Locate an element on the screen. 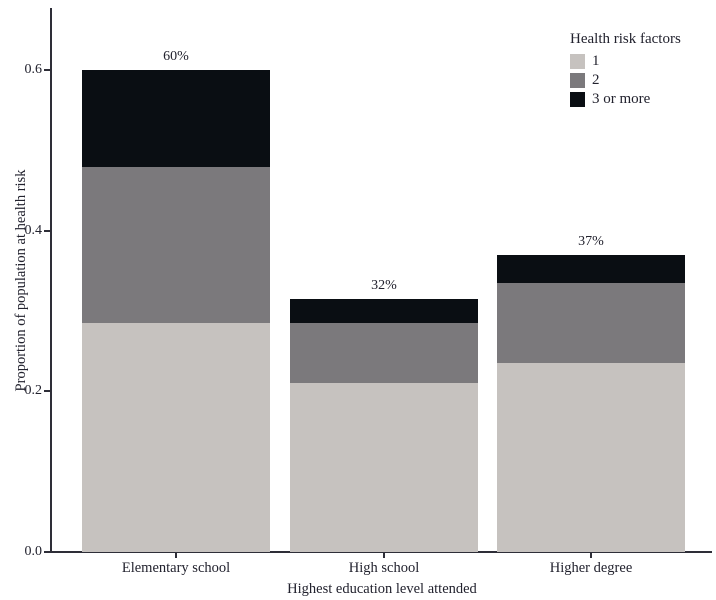 This screenshot has height=600, width=716. bar-total-label: 60% is located at coordinates (176, 57).